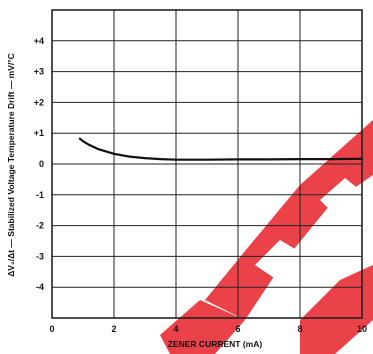  I want to click on x-axis-title: ZENER CURRENT (mA), so click(215, 344).